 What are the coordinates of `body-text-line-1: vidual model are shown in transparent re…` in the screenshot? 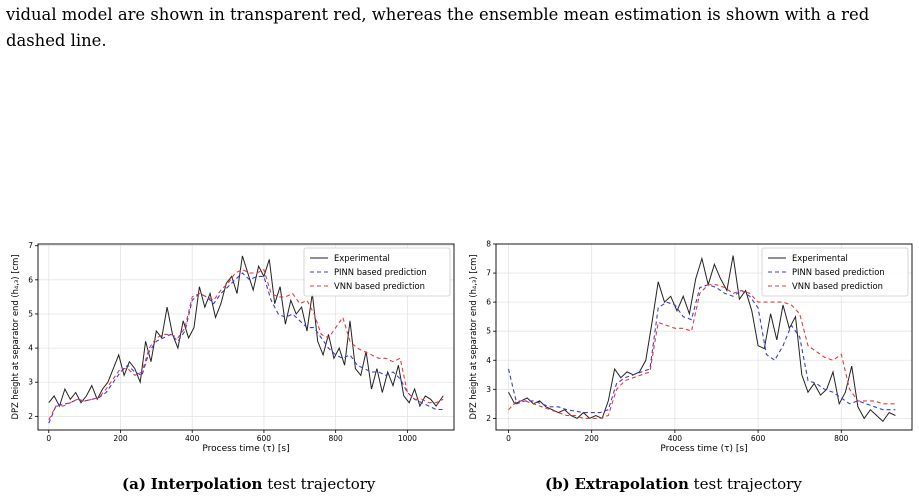 It's located at (438, 14).